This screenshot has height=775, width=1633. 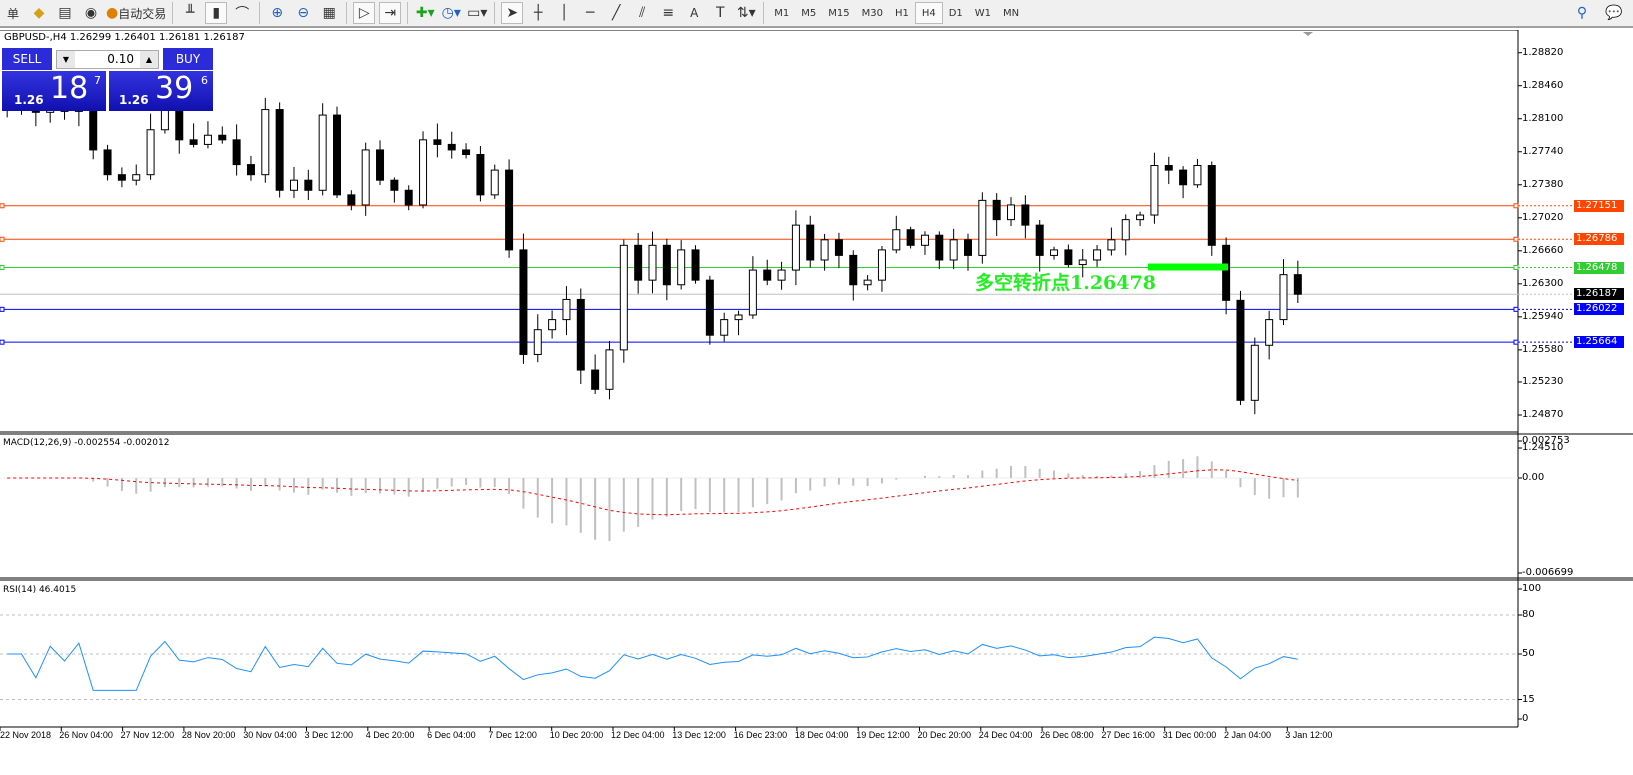 What do you see at coordinates (668, 13) in the screenshot?
I see `fibonacci-button: ≡` at bounding box center [668, 13].